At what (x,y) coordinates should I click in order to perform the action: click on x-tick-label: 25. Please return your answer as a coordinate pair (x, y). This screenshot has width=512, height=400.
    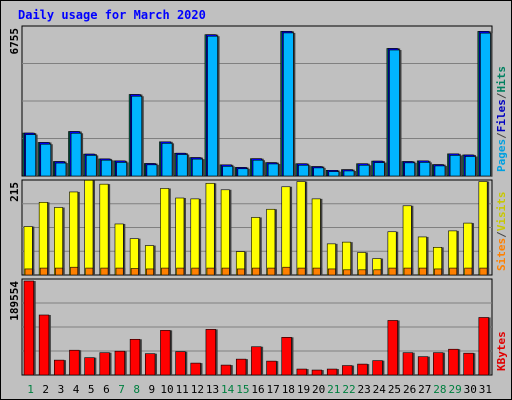
    Looking at the image, I should click on (394, 389).